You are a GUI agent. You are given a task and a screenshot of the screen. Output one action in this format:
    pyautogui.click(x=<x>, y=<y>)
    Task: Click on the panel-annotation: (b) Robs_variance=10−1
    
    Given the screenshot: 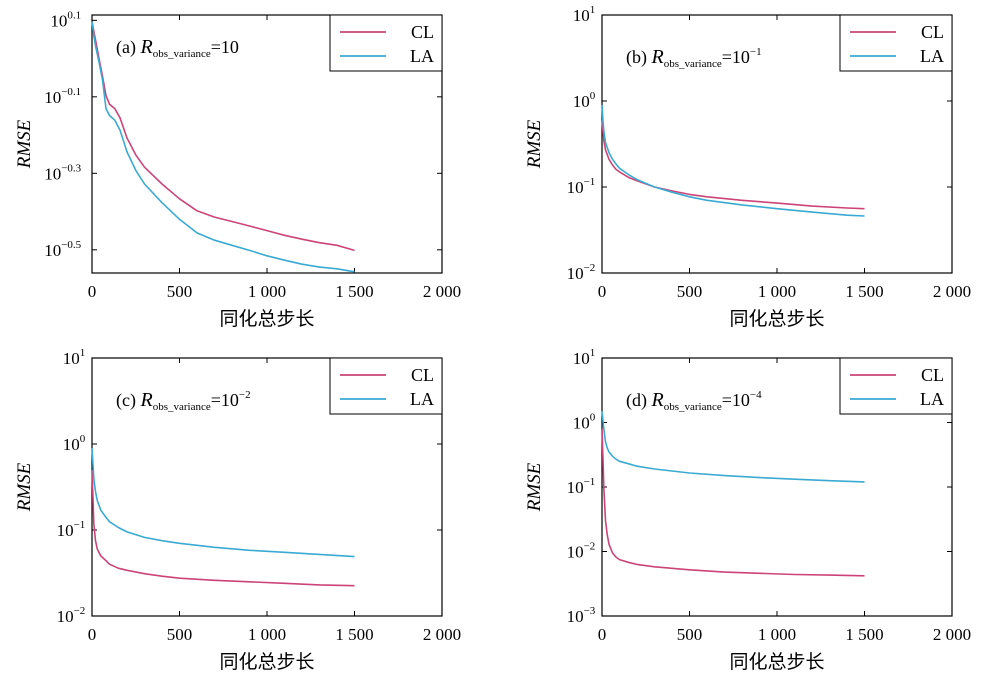 What is the action you would take?
    pyautogui.click(x=694, y=58)
    